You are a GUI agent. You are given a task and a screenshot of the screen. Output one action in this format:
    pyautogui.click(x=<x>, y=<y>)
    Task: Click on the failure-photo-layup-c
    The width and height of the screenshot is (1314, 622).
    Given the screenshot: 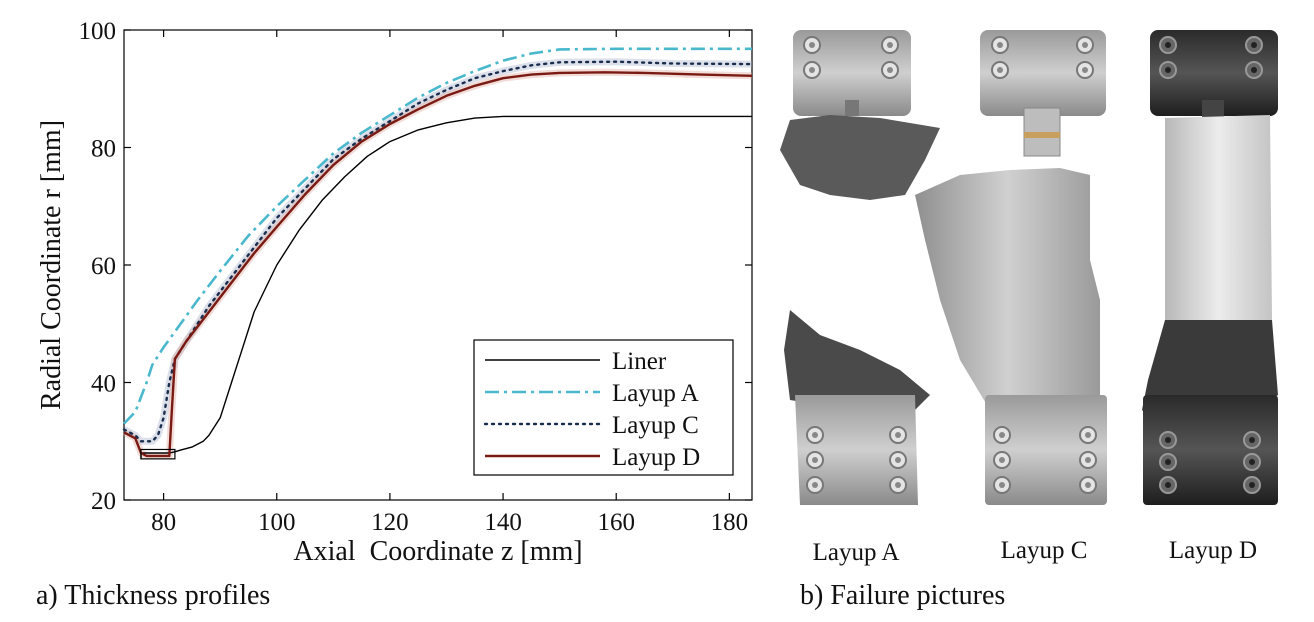 What is the action you would take?
    pyautogui.click(x=1011, y=267)
    